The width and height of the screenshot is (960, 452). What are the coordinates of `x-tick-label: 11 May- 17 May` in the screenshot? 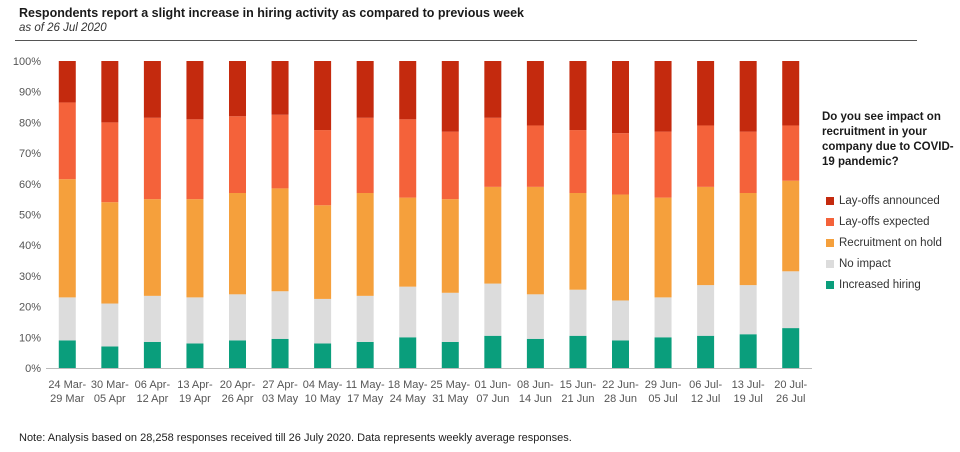 It's located at (365, 392).